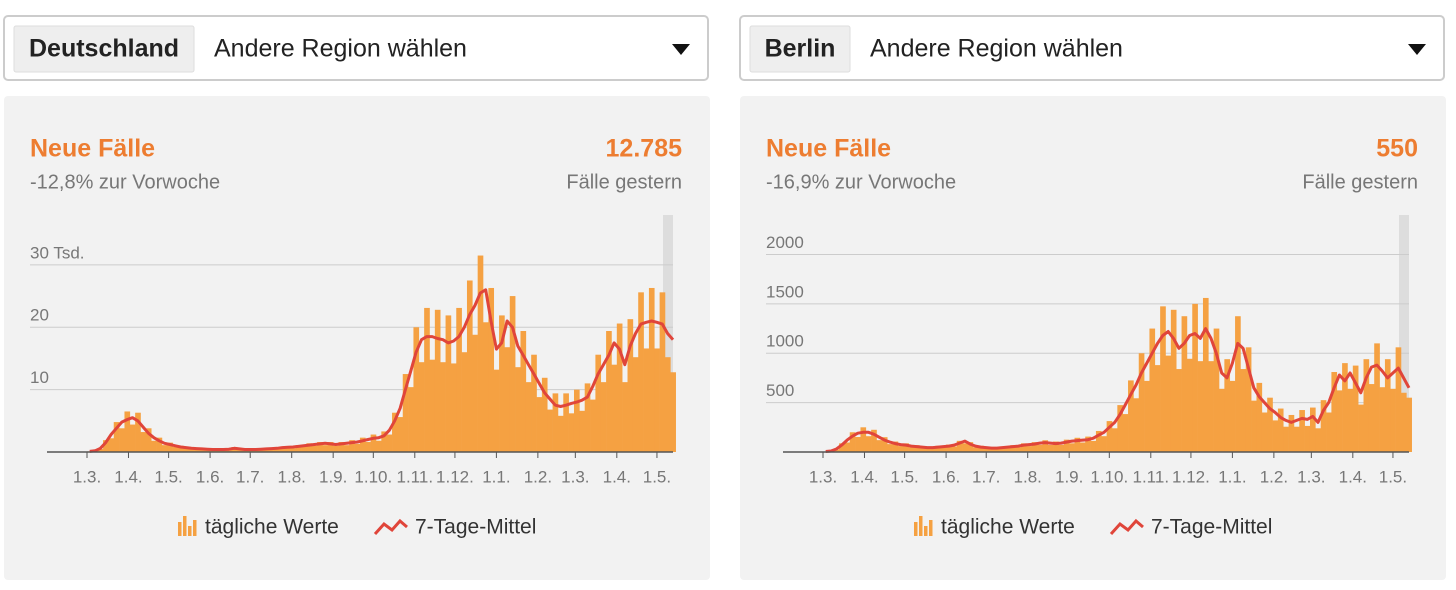  Describe the element at coordinates (800, 49) in the screenshot. I see `region-name: Berlin` at that location.